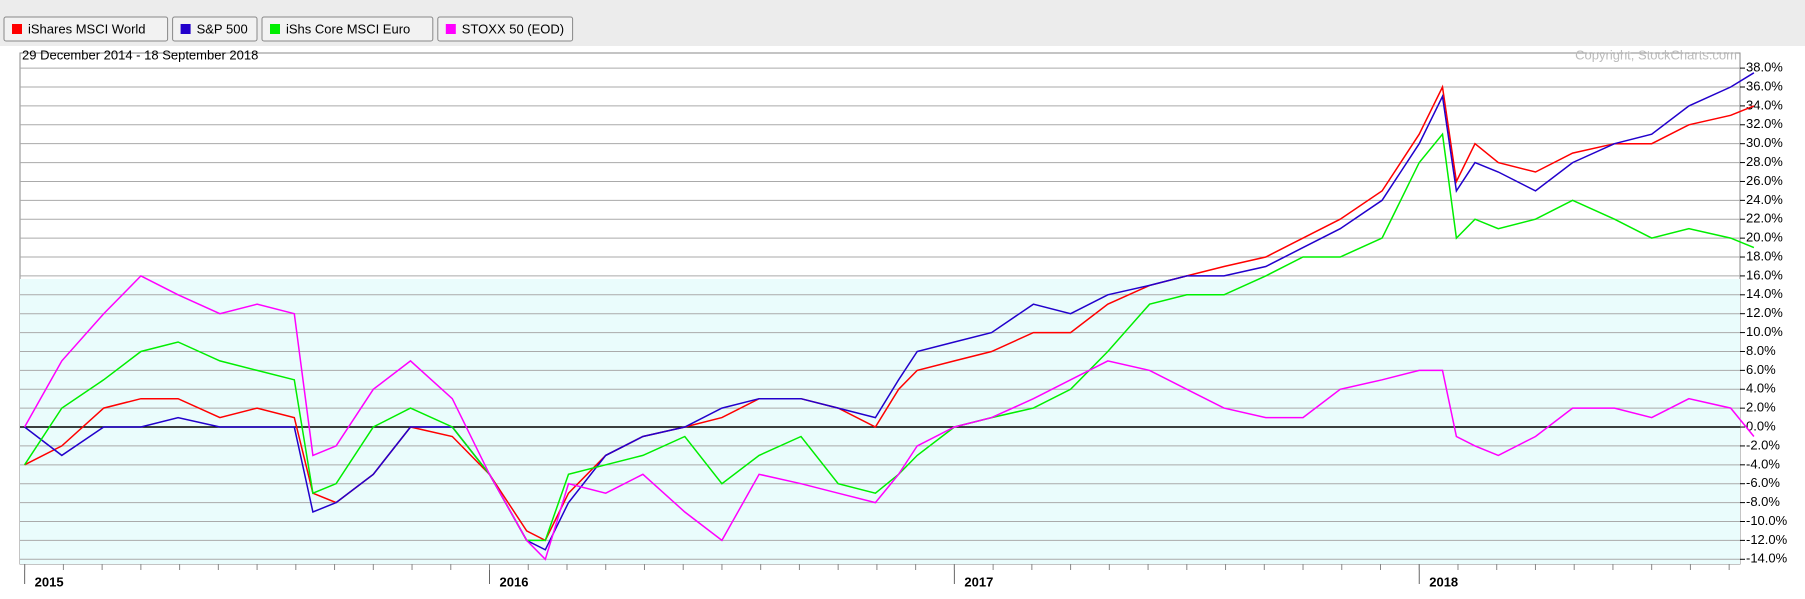  Describe the element at coordinates (1764, 67) in the screenshot. I see `y-tick-label: 38.0%` at that location.